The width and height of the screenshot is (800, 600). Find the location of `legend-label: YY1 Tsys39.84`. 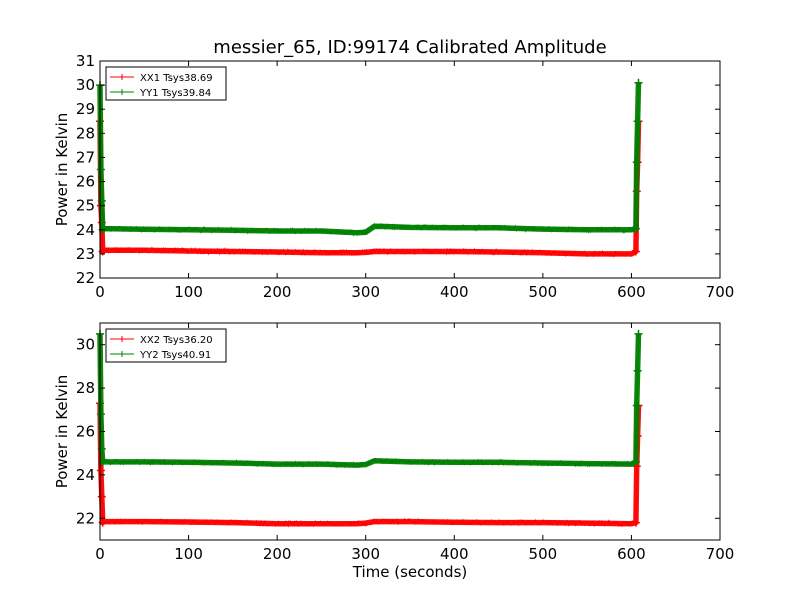

legend-label: YY1 Tsys39.84 is located at coordinates (175, 93).